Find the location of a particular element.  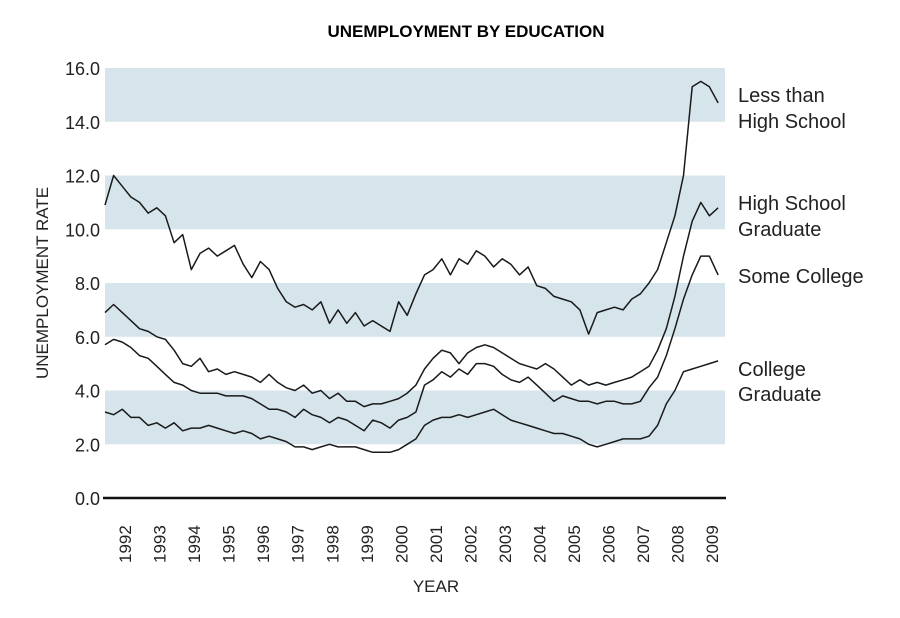

x-axis-title: YEAR is located at coordinates (436, 586).